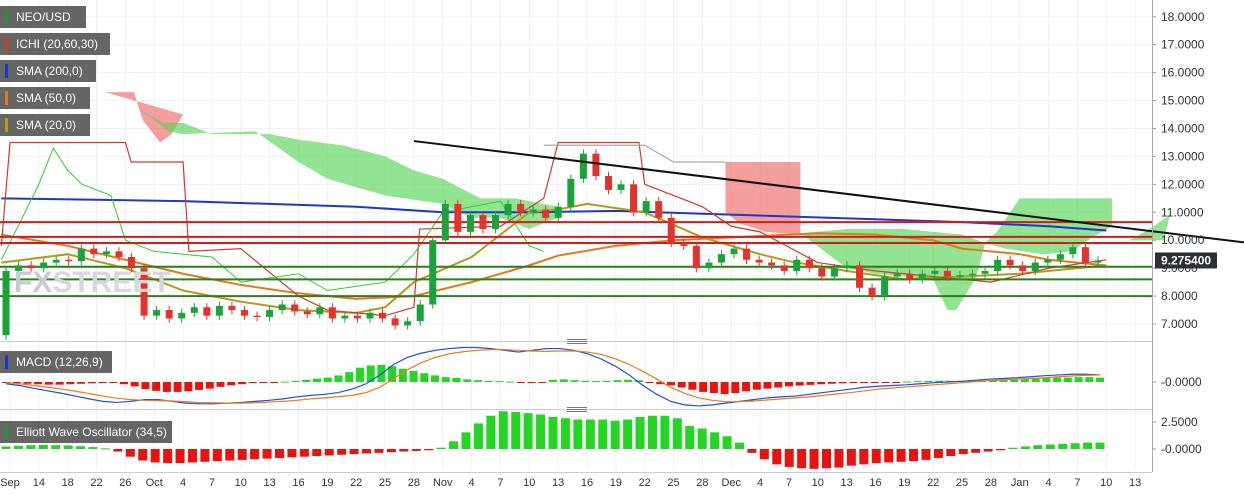 The width and height of the screenshot is (1244, 496). Describe the element at coordinates (443, 483) in the screenshot. I see `x-tick-label: Nov` at that location.